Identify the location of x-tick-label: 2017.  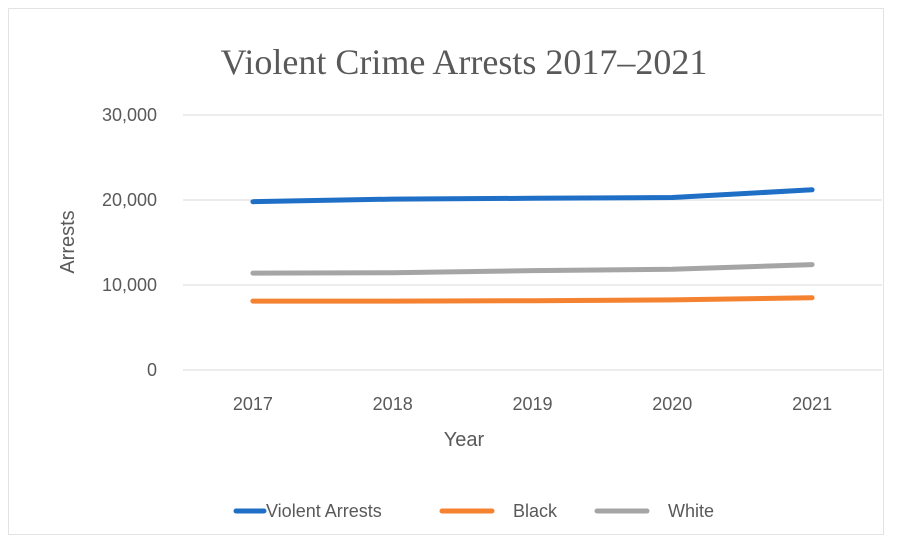
(253, 404).